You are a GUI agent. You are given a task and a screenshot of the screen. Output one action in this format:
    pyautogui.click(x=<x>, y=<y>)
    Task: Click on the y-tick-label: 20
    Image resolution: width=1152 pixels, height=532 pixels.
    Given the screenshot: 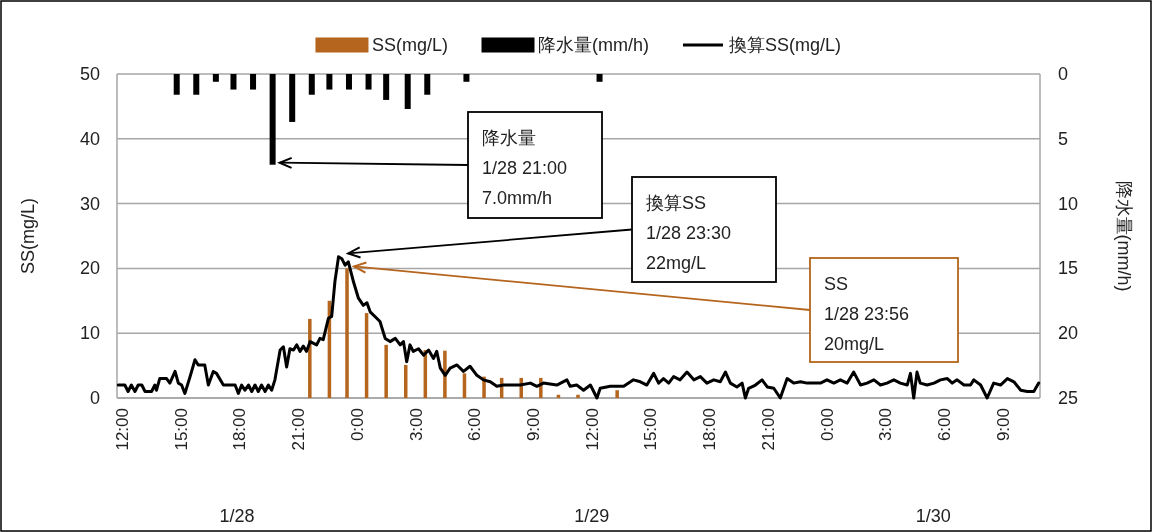 What is the action you would take?
    pyautogui.click(x=89, y=268)
    